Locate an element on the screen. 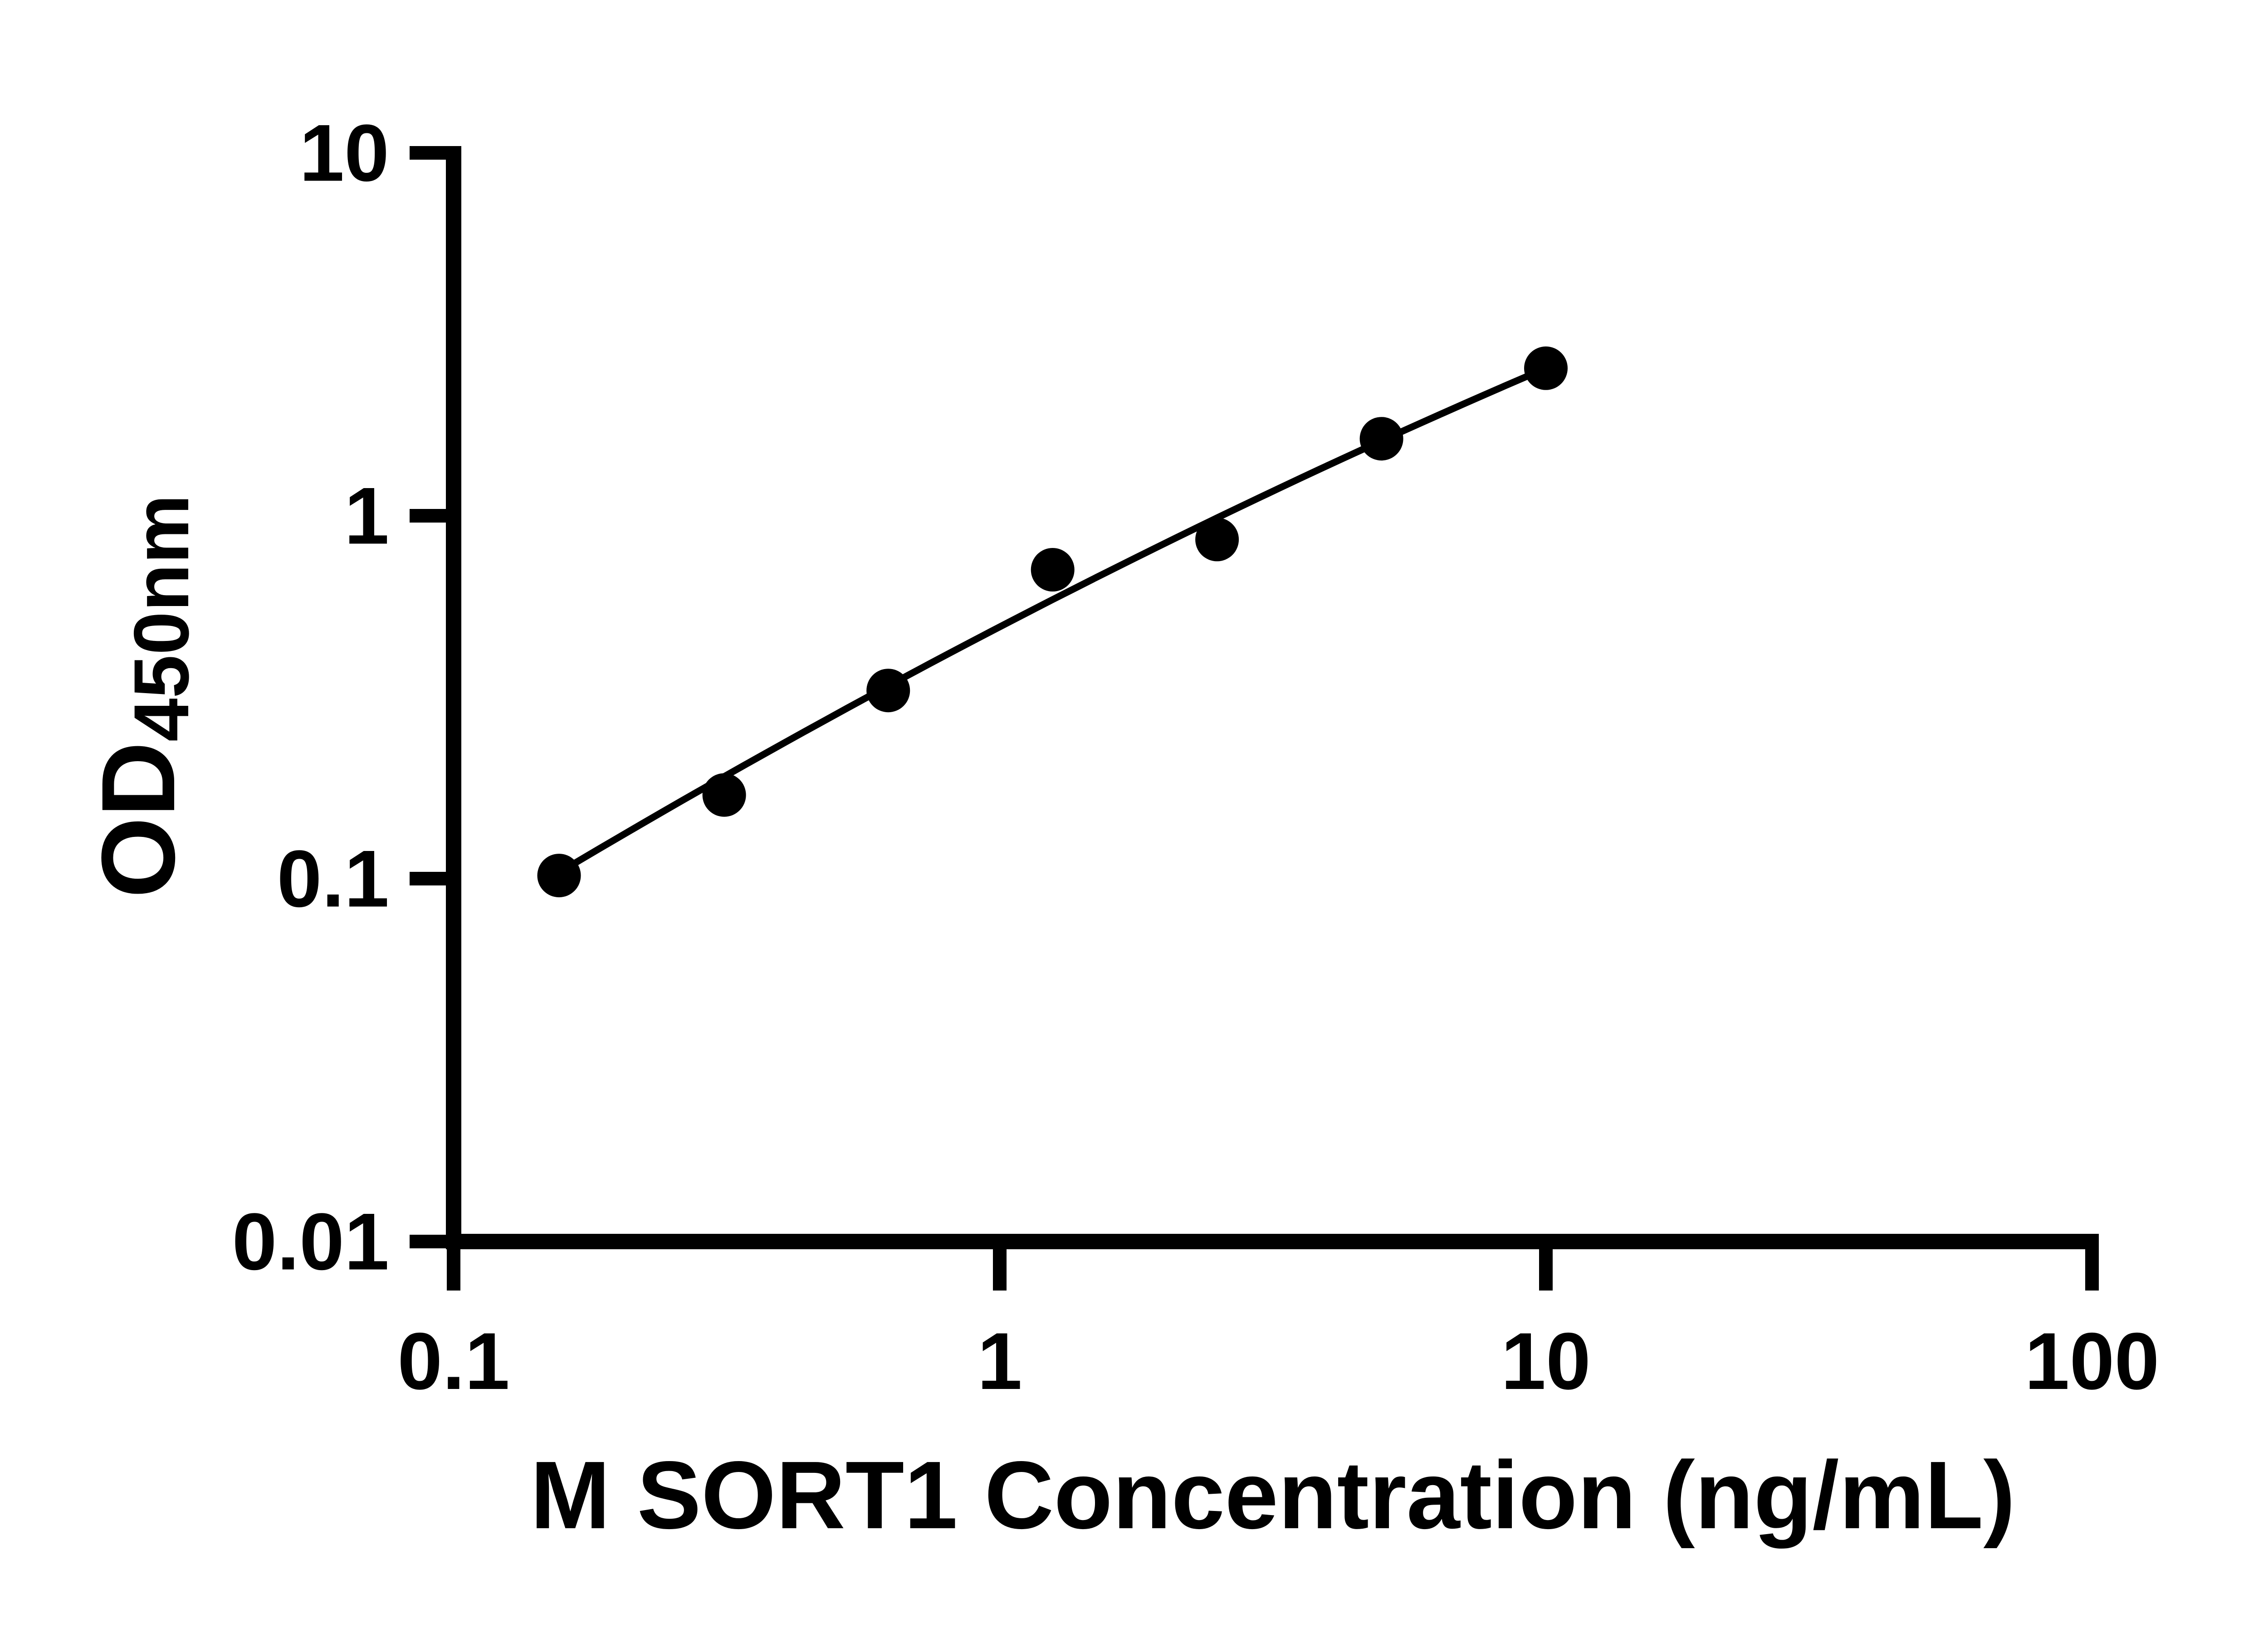  y-axis-title: OD450nm is located at coordinates (143, 696).